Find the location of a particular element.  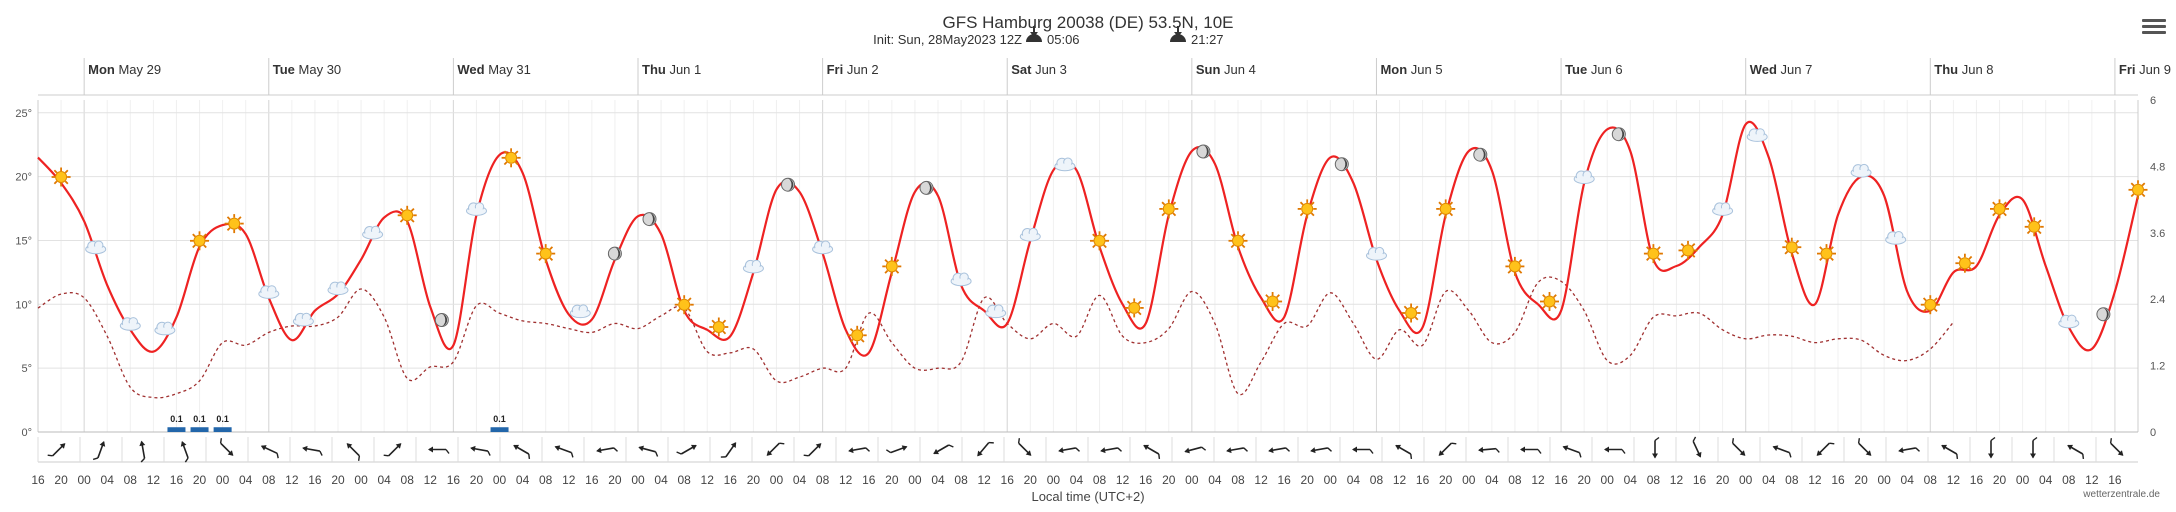

chart-title: GFS Hamburg 20038 (DE) 53.5N, 10E is located at coordinates (1087, 22).